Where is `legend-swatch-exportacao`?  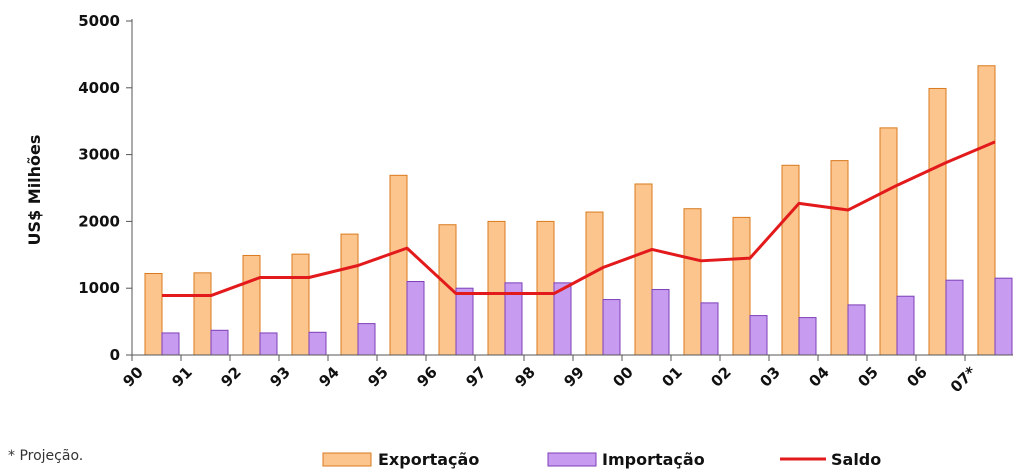
legend-swatch-exportacao is located at coordinates (347, 459).